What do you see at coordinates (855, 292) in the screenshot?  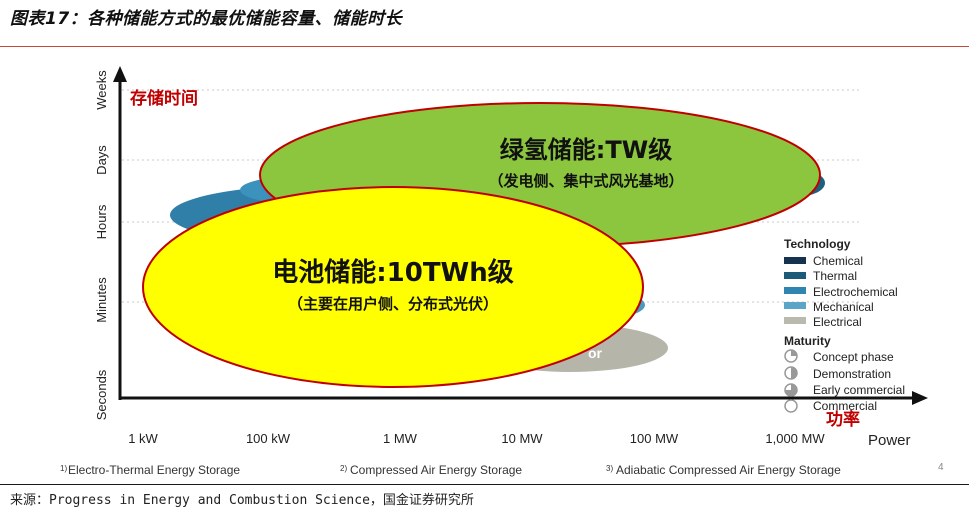 I see `legend-item-label: Electrochemical` at bounding box center [855, 292].